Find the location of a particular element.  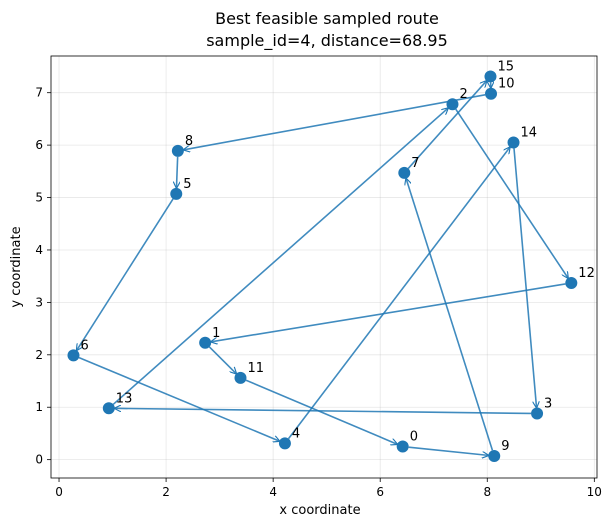

x-tick-label: 10 is located at coordinates (594, 492).